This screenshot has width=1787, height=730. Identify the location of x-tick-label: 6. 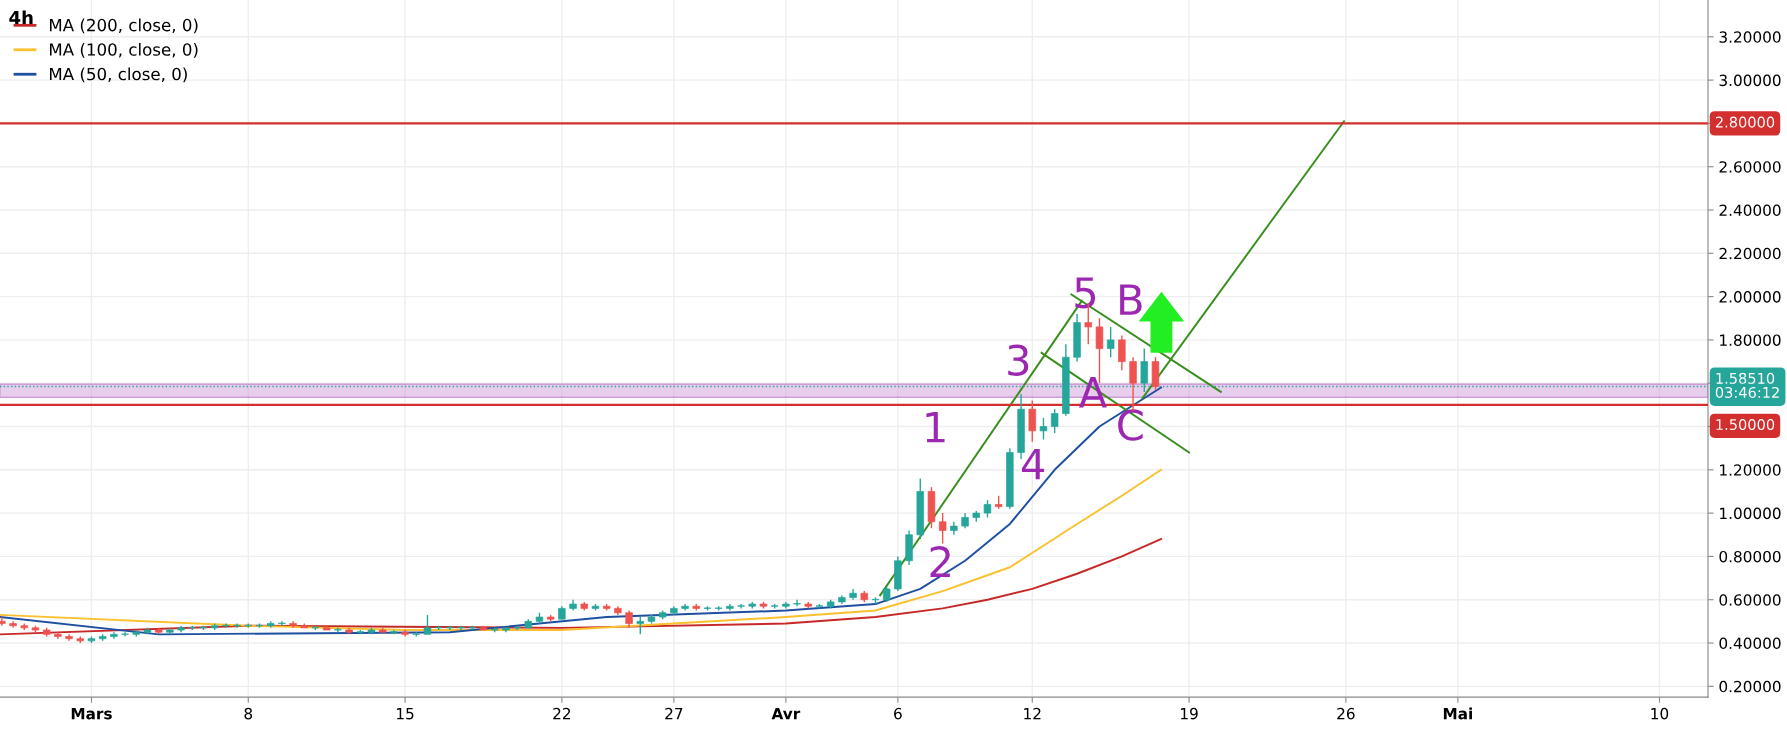
(898, 713).